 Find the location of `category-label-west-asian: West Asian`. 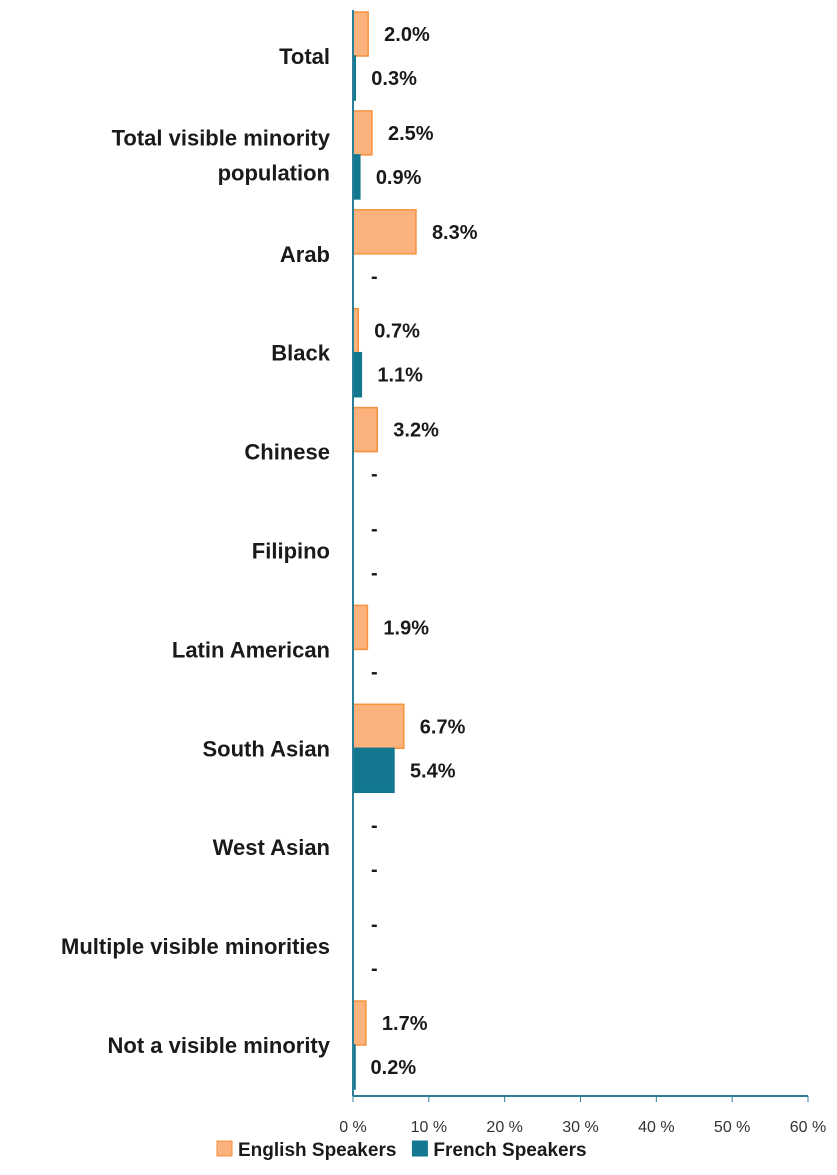

category-label-west-asian: West Asian is located at coordinates (271, 847).